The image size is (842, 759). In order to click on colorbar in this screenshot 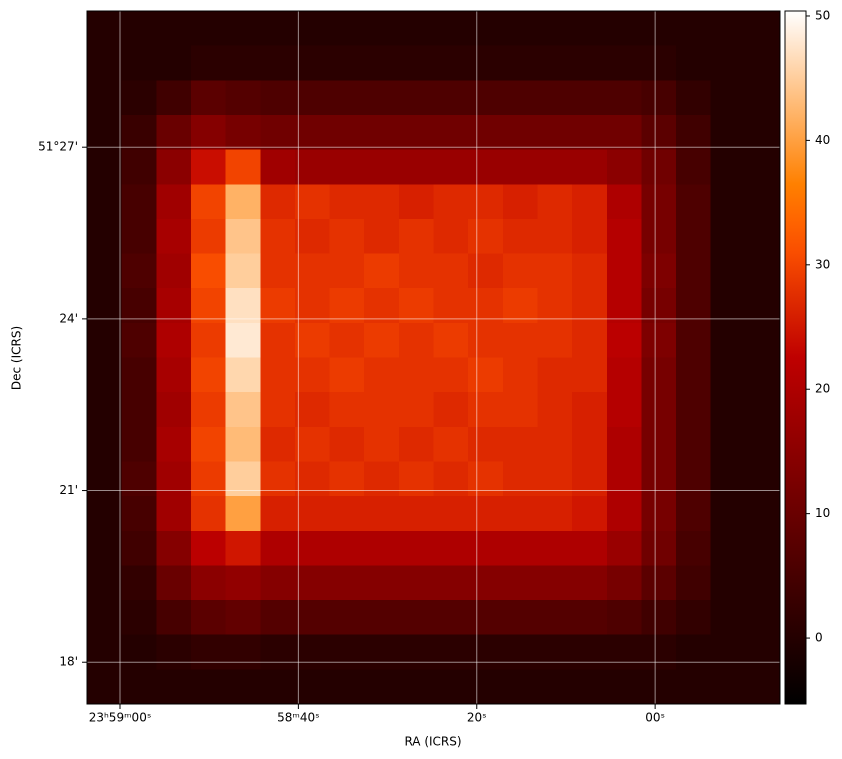, I will do `click(795, 357)`.